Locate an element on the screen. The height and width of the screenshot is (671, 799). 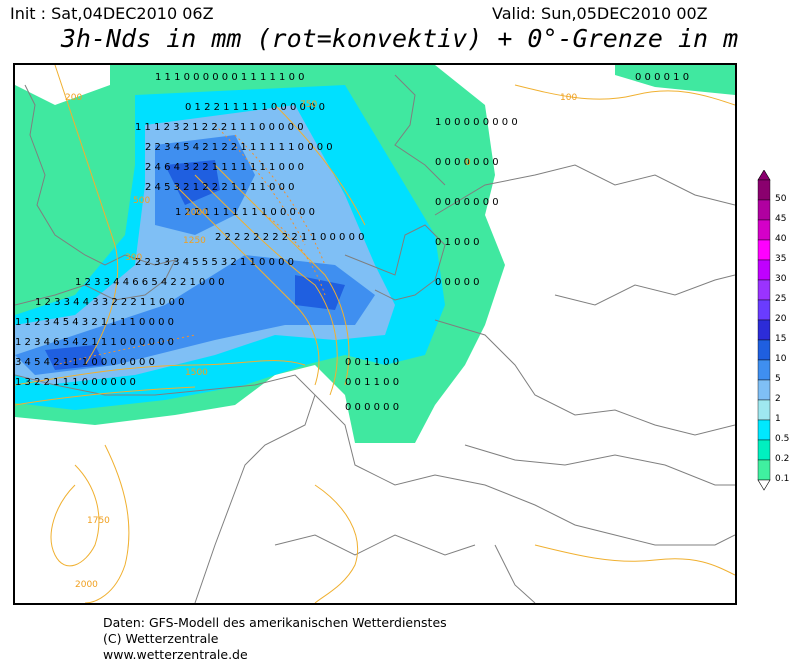
svg-text: 3 4 5 4 2 1 1 1 0 0 0 0 0 0 0 is located at coordinates (85, 362).